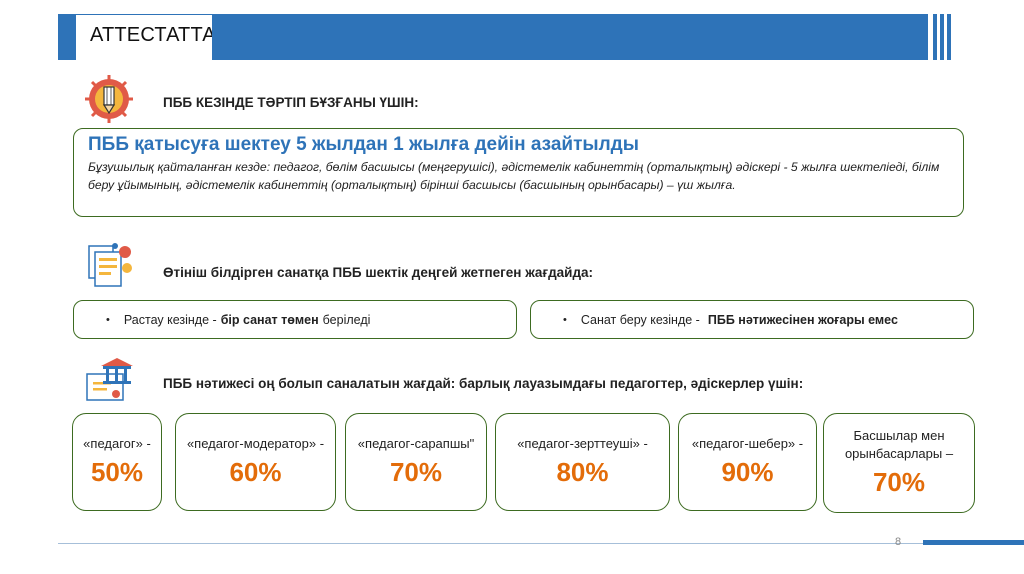 Image resolution: width=1024 pixels, height=574 pixels. Describe the element at coordinates (110, 268) in the screenshot. I see `documents-icon` at that location.